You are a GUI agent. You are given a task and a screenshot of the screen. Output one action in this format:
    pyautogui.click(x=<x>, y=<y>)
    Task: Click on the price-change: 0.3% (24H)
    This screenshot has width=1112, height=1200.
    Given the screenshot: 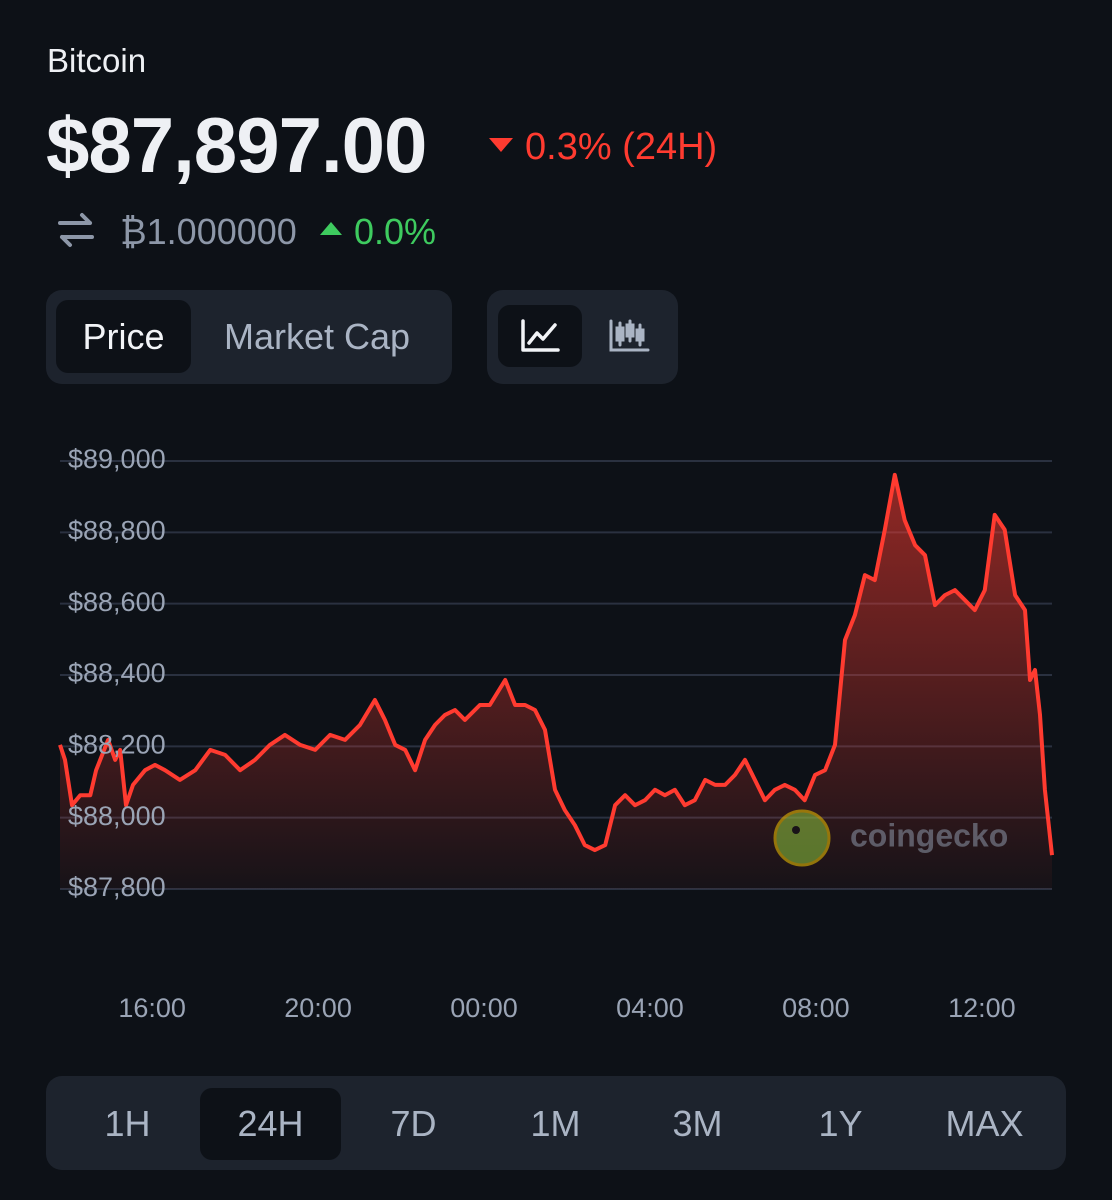 What is the action you would take?
    pyautogui.click(x=621, y=147)
    